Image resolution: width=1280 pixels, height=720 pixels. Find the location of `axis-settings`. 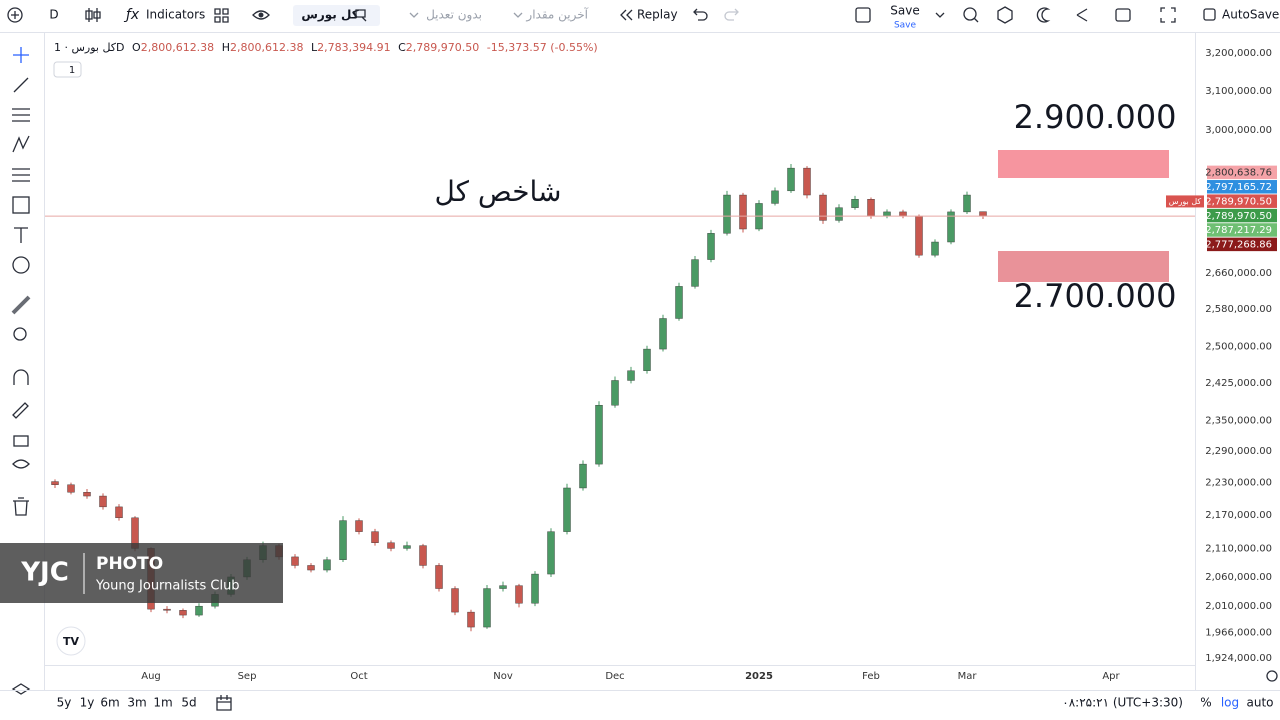

axis-settings is located at coordinates (1272, 676).